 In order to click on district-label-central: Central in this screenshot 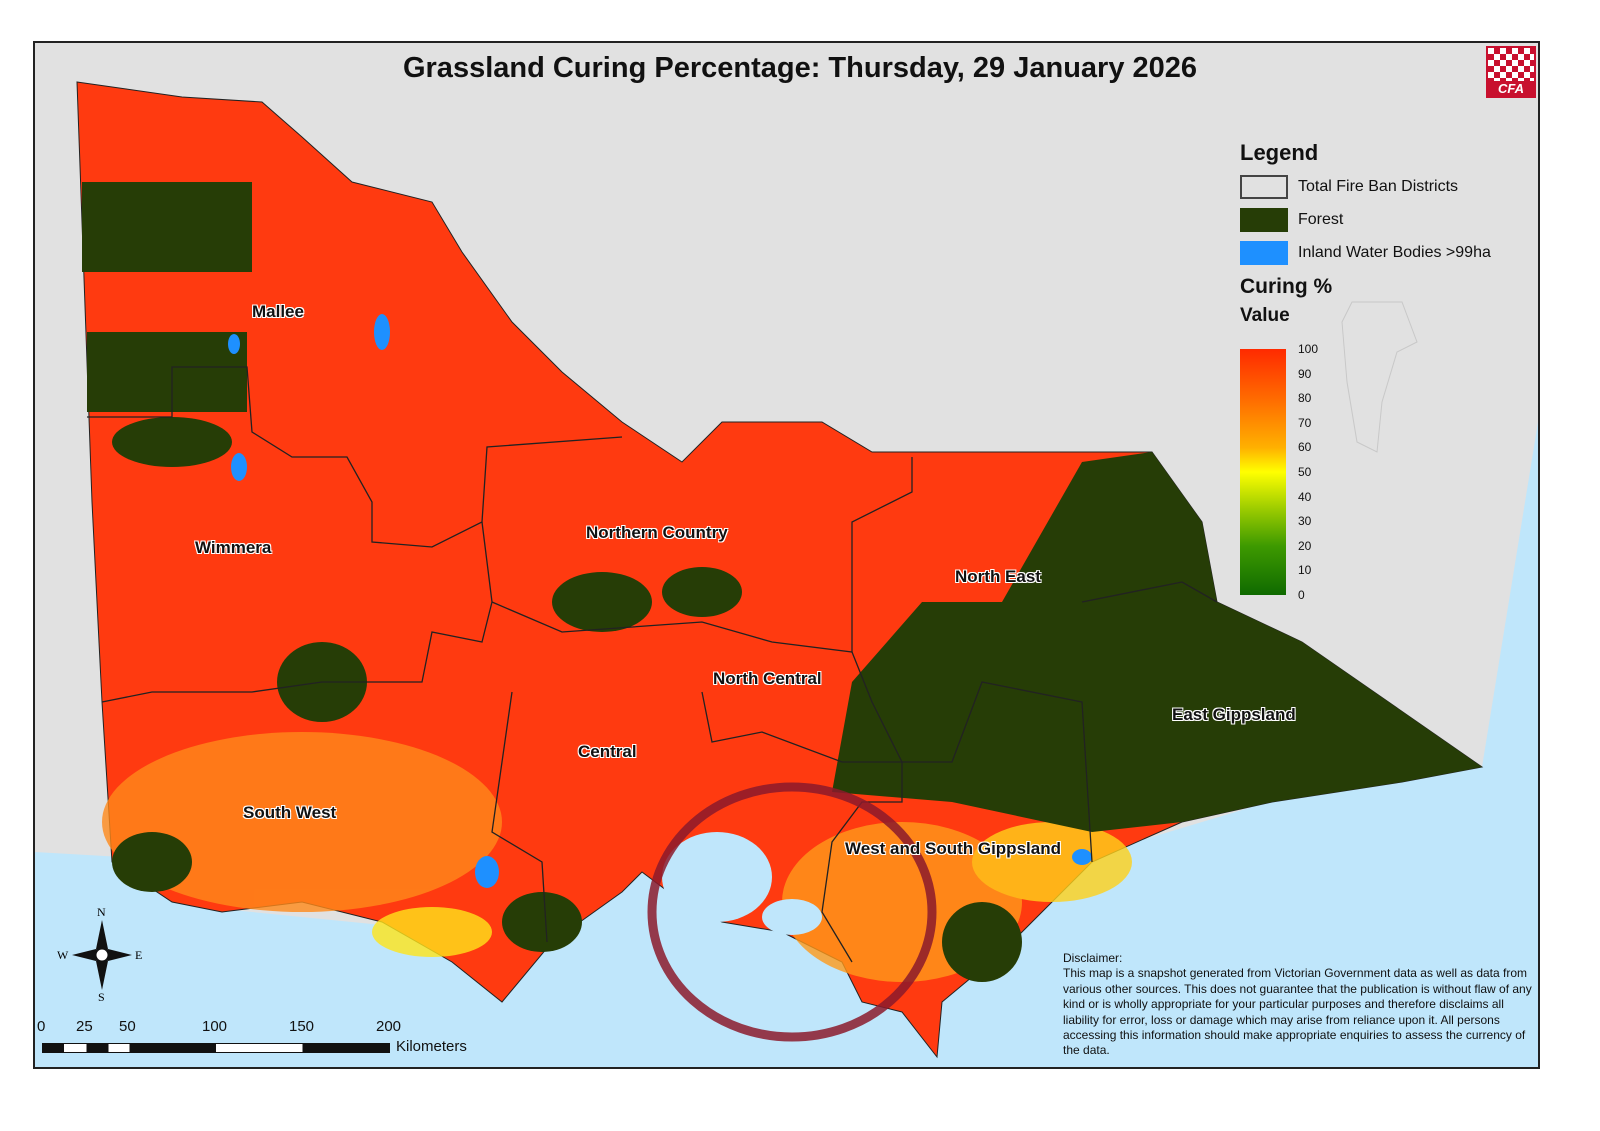, I will do `click(607, 751)`.